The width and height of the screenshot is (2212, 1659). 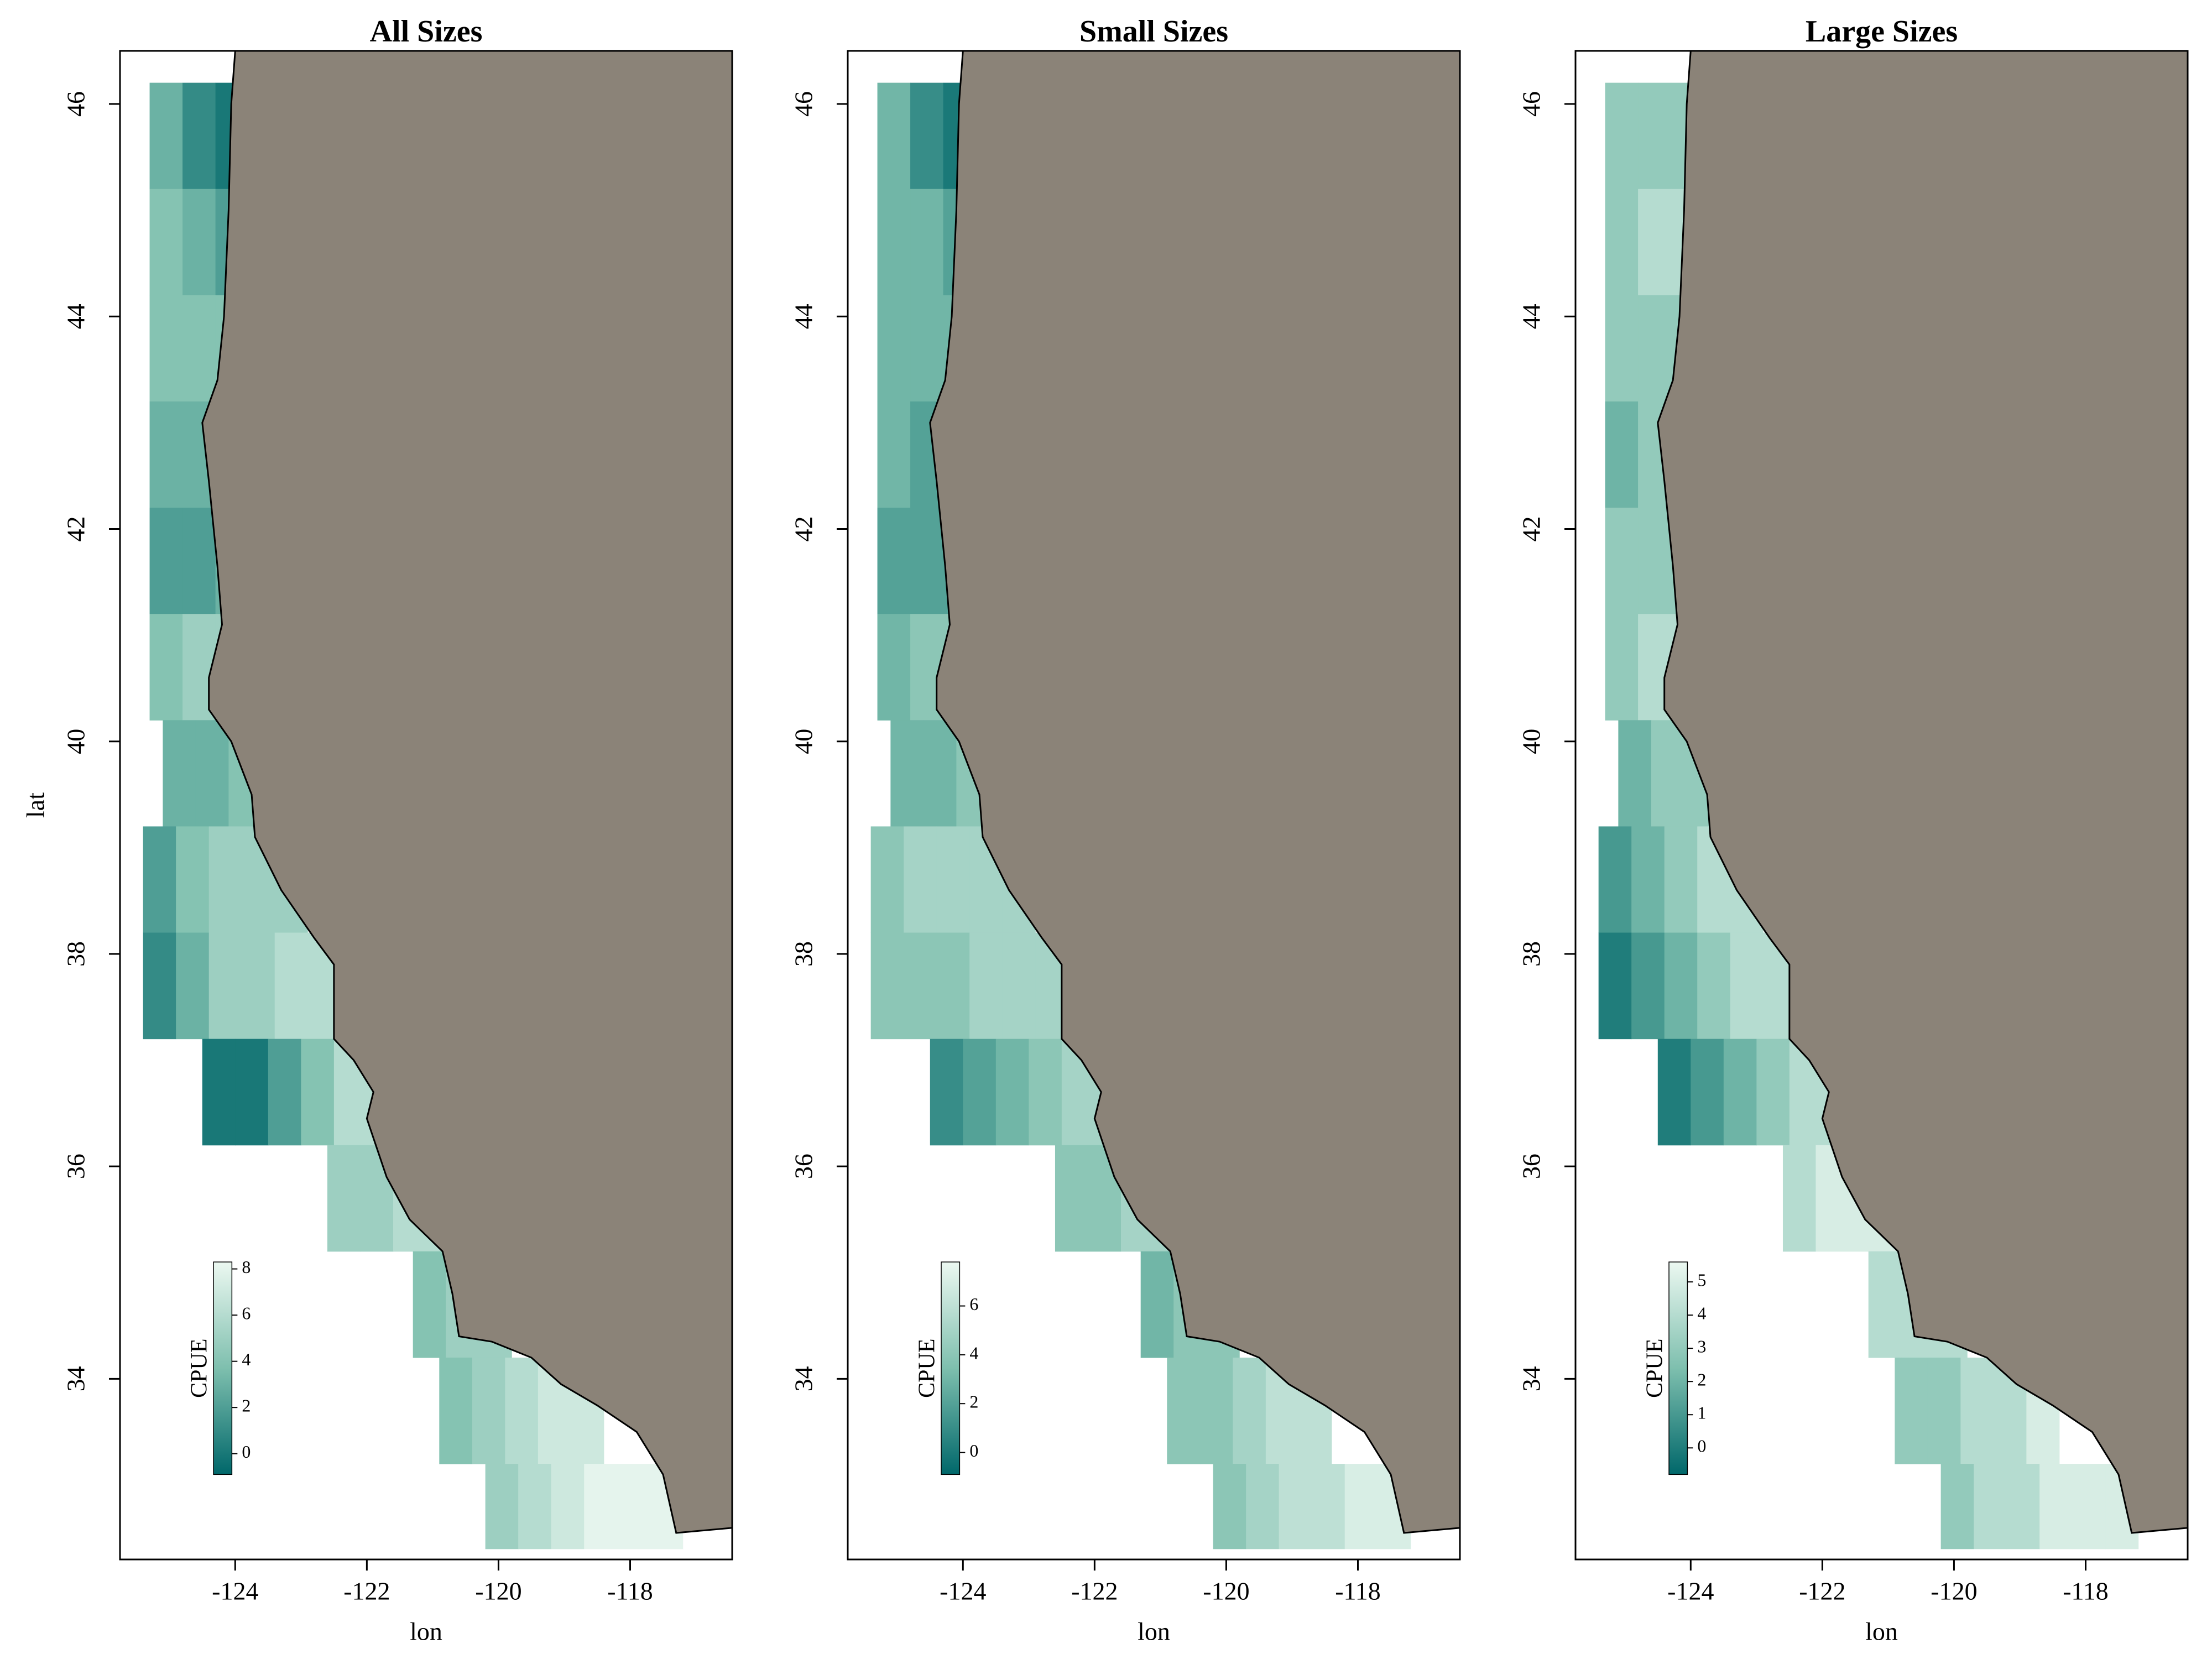 I want to click on panel-title: All Sizes, so click(x=427, y=32).